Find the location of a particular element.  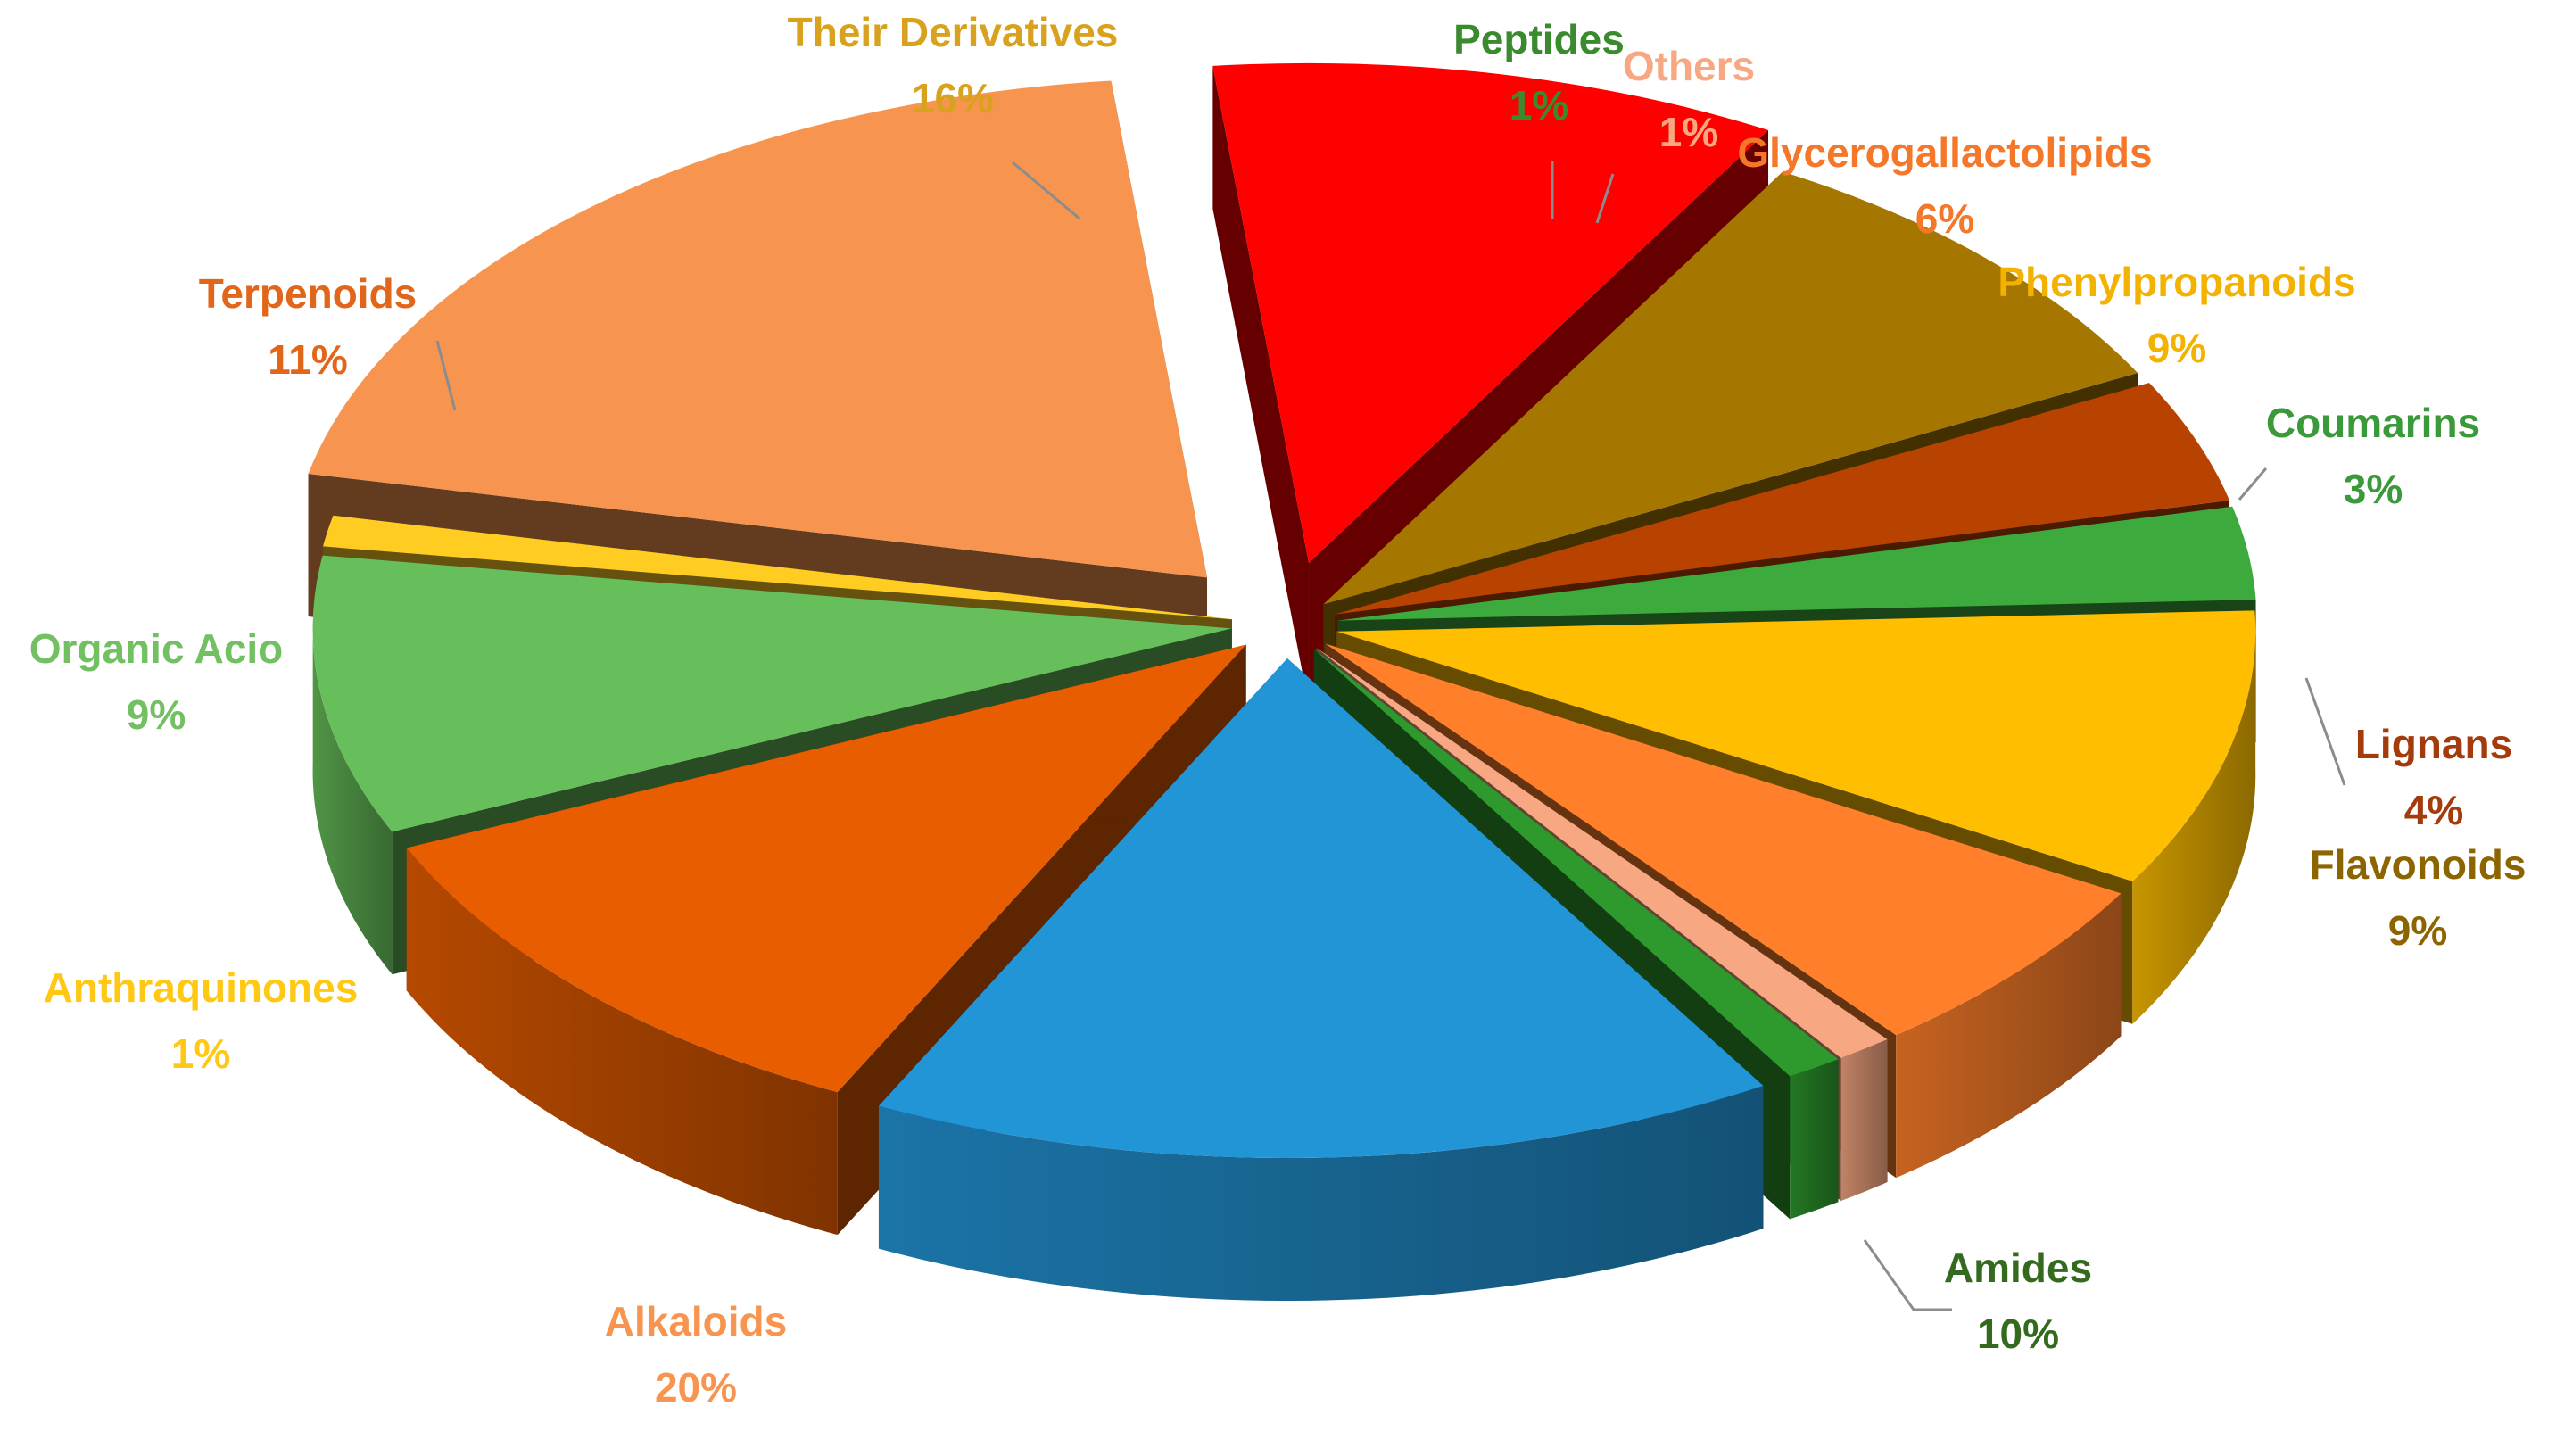

slice-value-label-others: 1% is located at coordinates (1688, 132).